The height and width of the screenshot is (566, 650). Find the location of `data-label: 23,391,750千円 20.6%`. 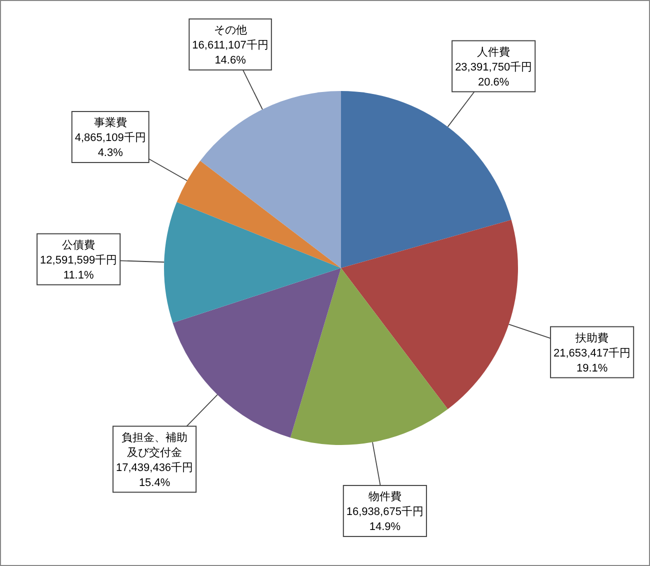

data-label: 23,391,750千円 20.6% is located at coordinates (493, 74).